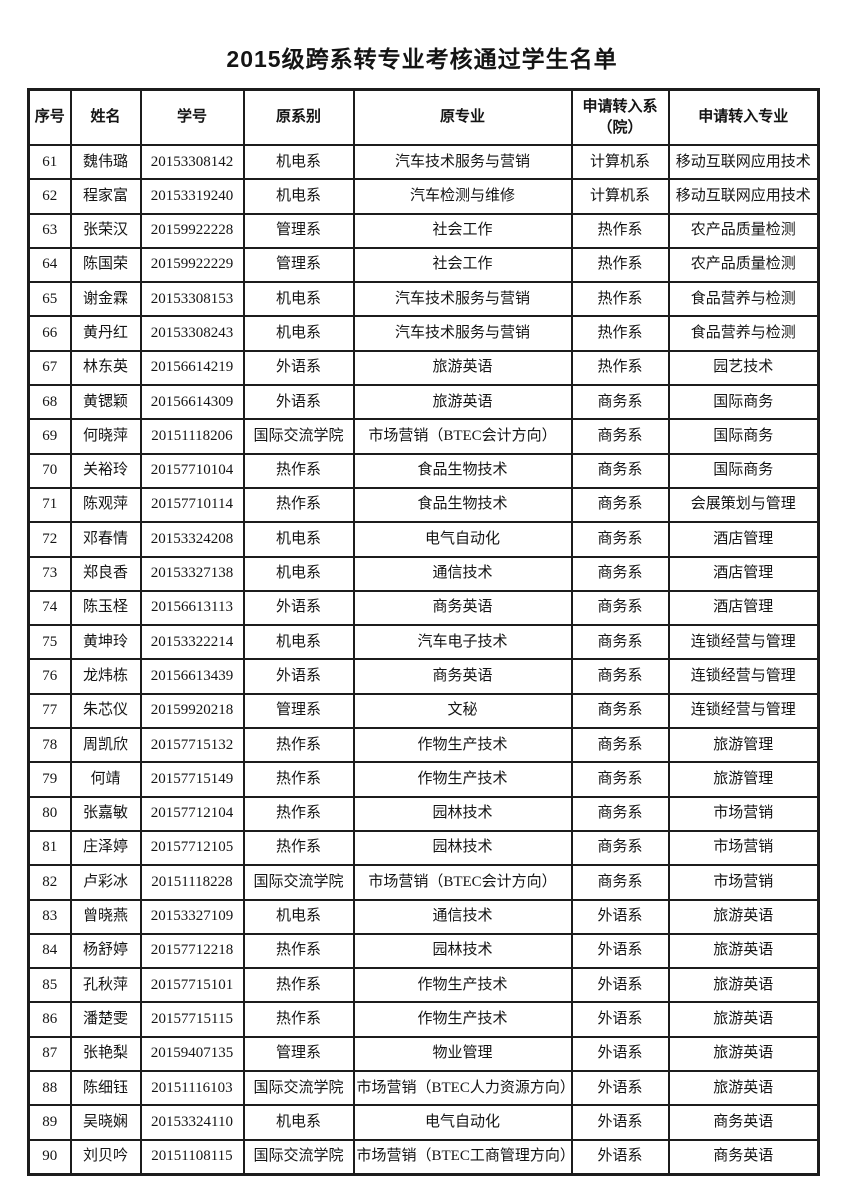 The width and height of the screenshot is (844, 1193). What do you see at coordinates (423, 1122) in the screenshot?
I see `table-row: 89 吴晓娴 20153324110 机电系 电气自动化 外语系 商务英语` at bounding box center [423, 1122].